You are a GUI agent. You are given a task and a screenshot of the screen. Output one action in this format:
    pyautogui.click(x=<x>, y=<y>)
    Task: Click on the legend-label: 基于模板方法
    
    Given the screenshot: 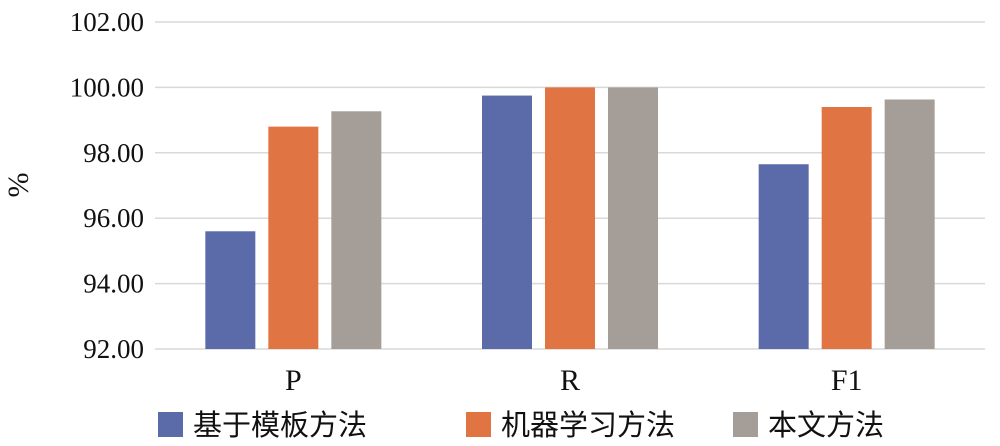 What is the action you would take?
    pyautogui.click(x=280, y=425)
    